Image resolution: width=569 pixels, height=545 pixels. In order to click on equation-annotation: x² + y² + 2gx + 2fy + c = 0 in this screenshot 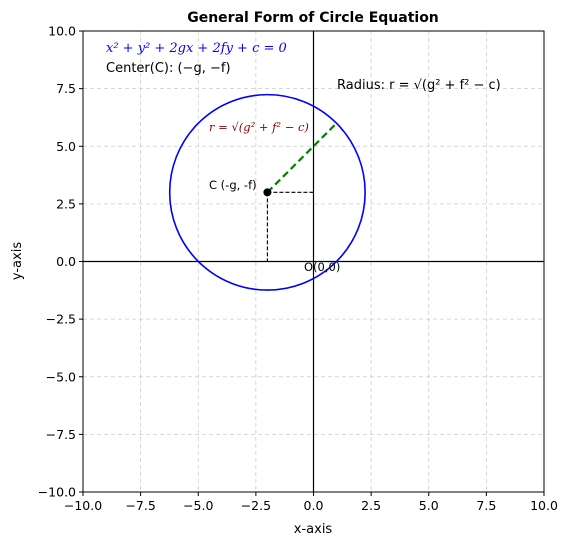, I will do `click(196, 48)`.